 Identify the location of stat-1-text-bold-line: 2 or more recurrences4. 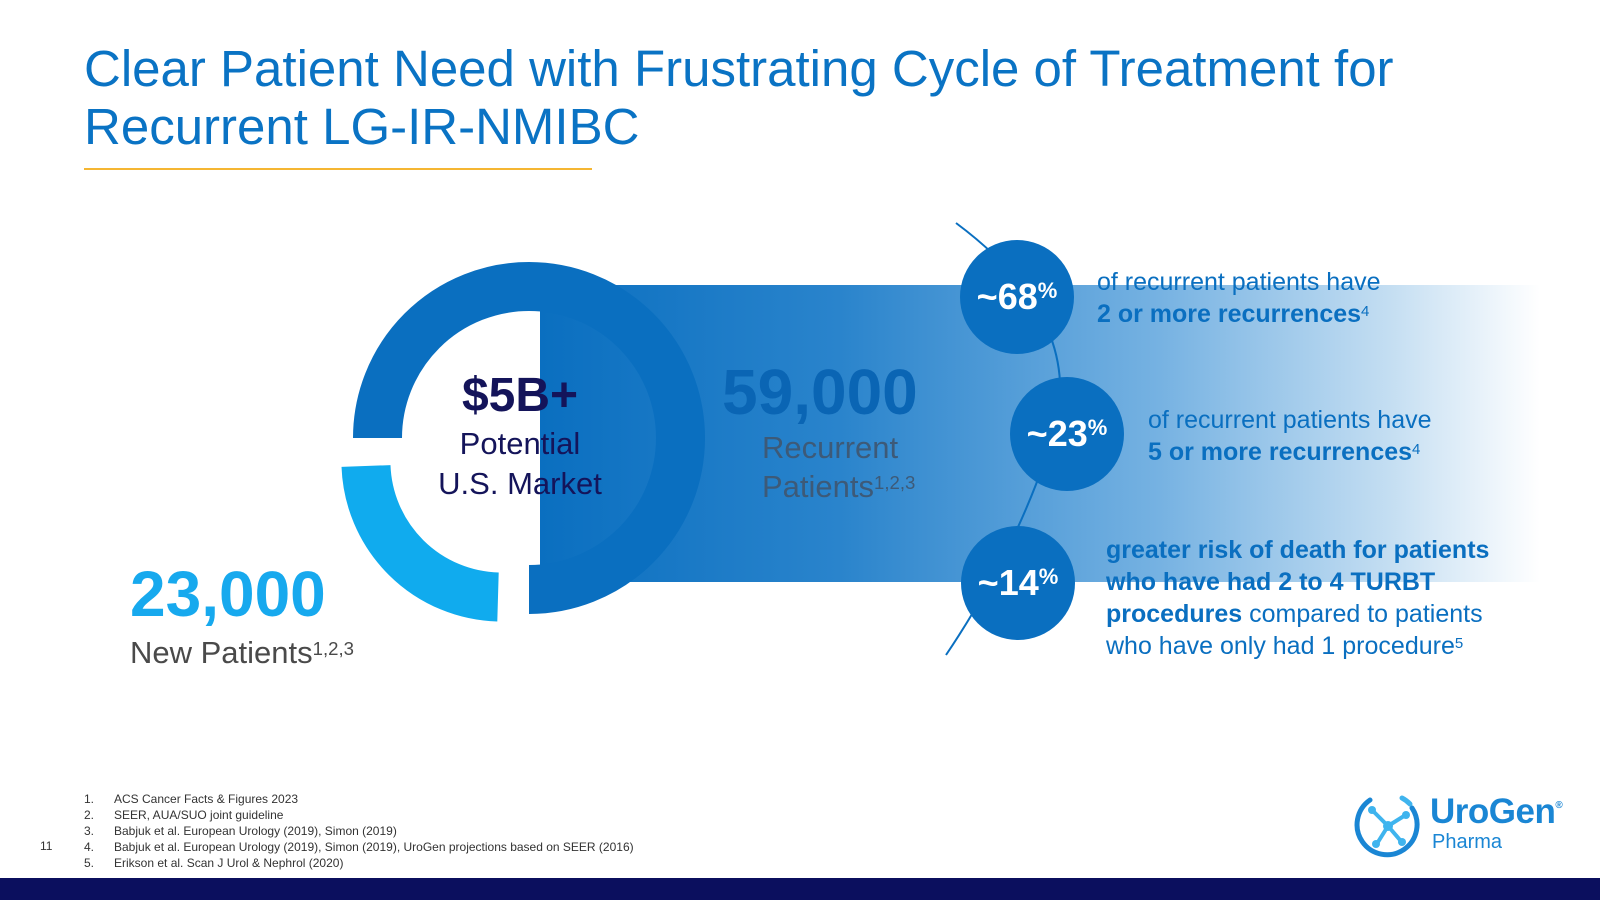
(1307, 314).